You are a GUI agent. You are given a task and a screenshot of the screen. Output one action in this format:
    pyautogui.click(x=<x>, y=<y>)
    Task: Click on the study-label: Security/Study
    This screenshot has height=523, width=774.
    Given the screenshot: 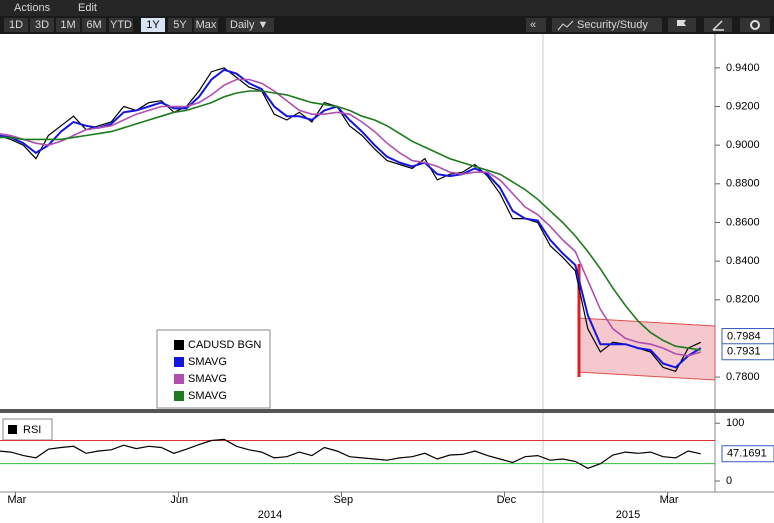 What is the action you would take?
    pyautogui.click(x=612, y=25)
    